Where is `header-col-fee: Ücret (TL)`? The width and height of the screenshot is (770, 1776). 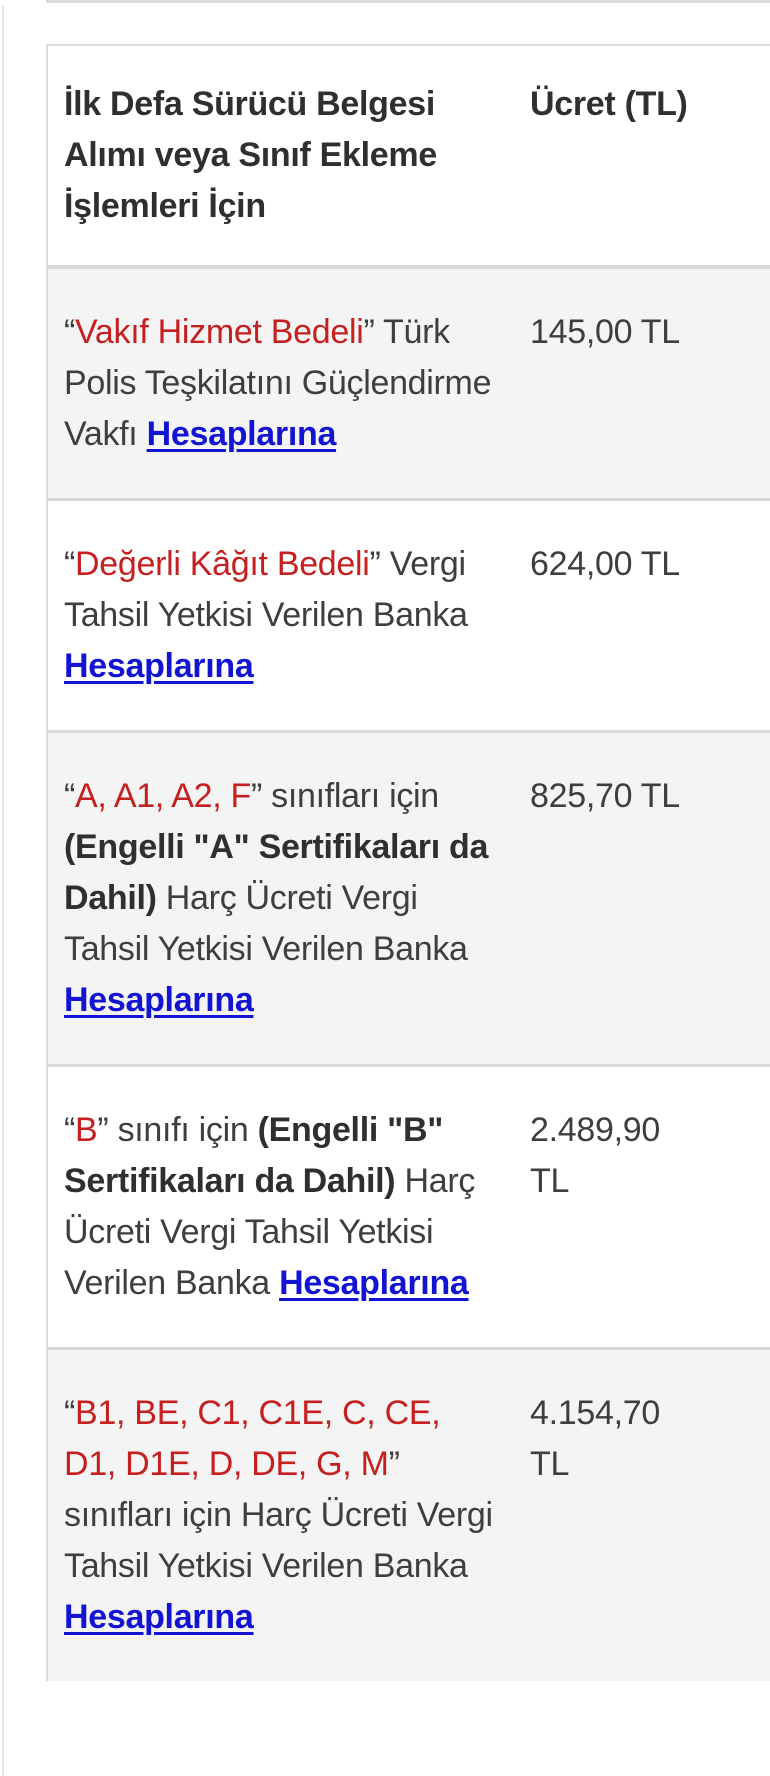 header-col-fee: Ücret (TL) is located at coordinates (609, 104).